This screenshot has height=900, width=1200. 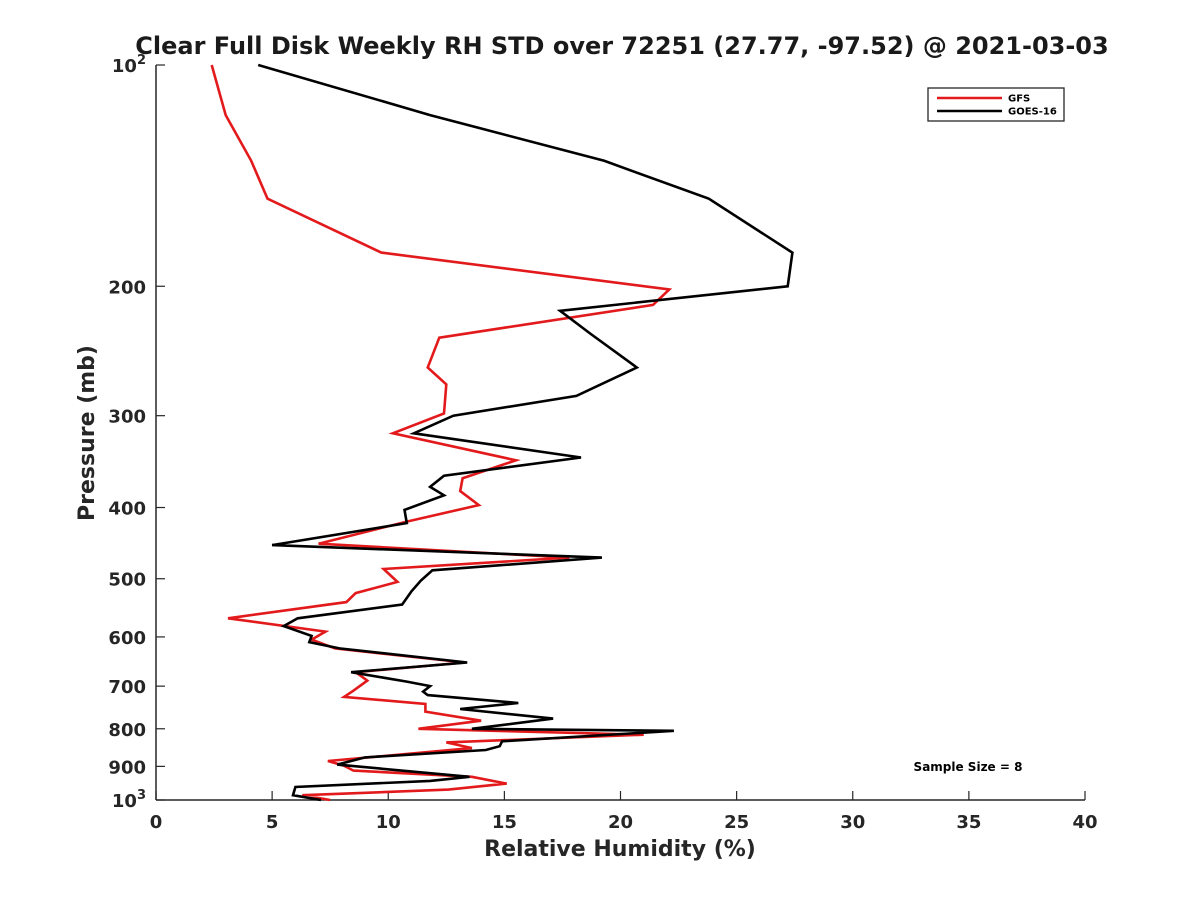 I want to click on y-axis-label: Pressure (mb), so click(x=87, y=433).